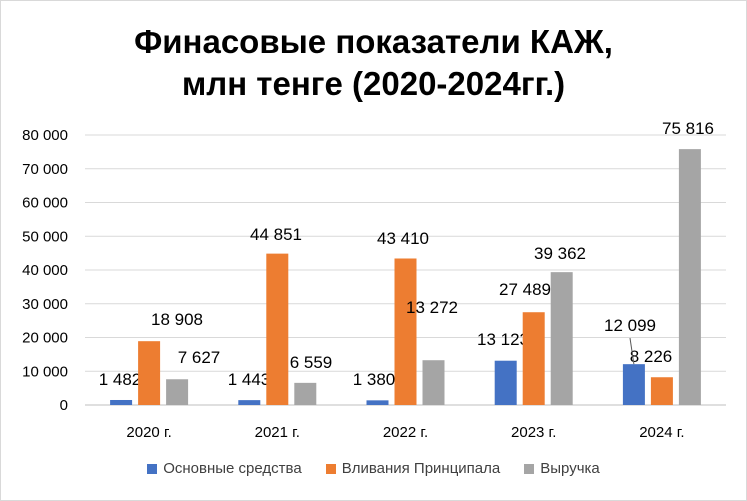 The image size is (747, 501). I want to click on data-label: 12 099, so click(630, 325).